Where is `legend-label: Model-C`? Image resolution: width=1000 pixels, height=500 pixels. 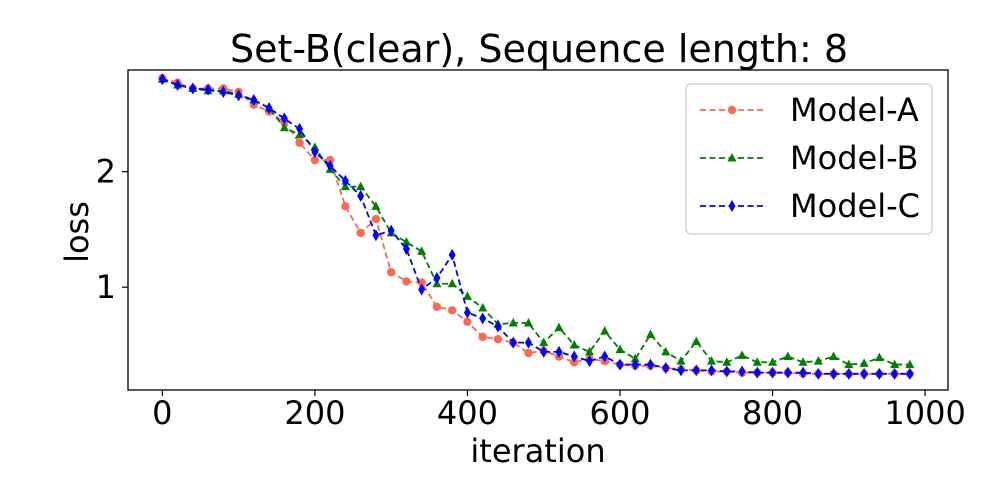 legend-label: Model-C is located at coordinates (855, 206).